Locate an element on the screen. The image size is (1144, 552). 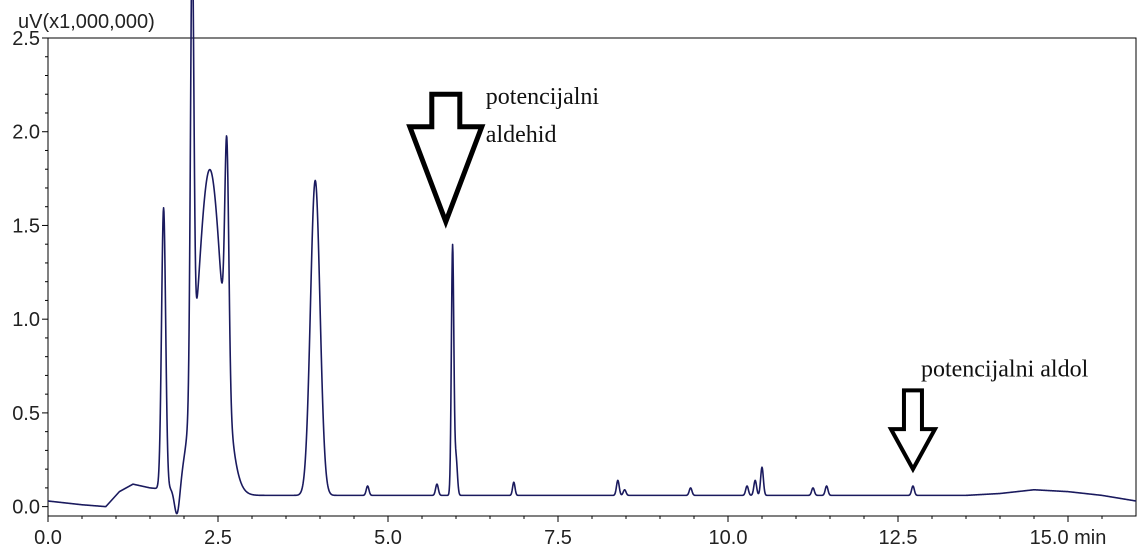
x-tick-label: 10.0 is located at coordinates (728, 538).